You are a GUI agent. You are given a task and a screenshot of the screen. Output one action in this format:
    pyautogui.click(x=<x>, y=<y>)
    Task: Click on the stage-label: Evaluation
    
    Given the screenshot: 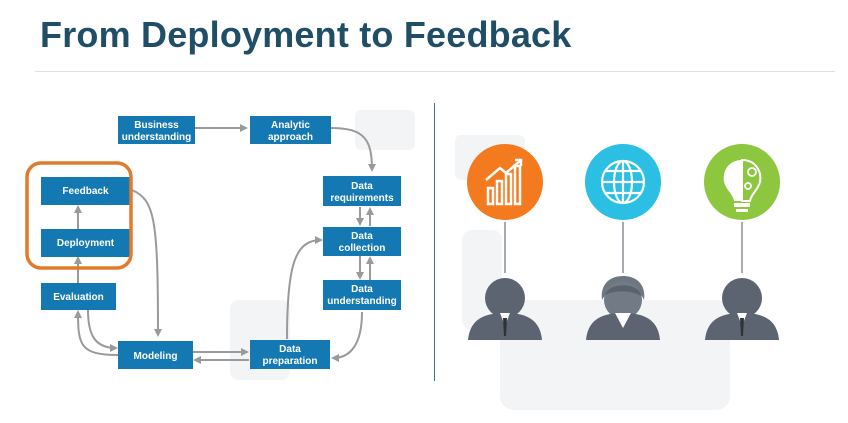 What is the action you would take?
    pyautogui.click(x=78, y=297)
    